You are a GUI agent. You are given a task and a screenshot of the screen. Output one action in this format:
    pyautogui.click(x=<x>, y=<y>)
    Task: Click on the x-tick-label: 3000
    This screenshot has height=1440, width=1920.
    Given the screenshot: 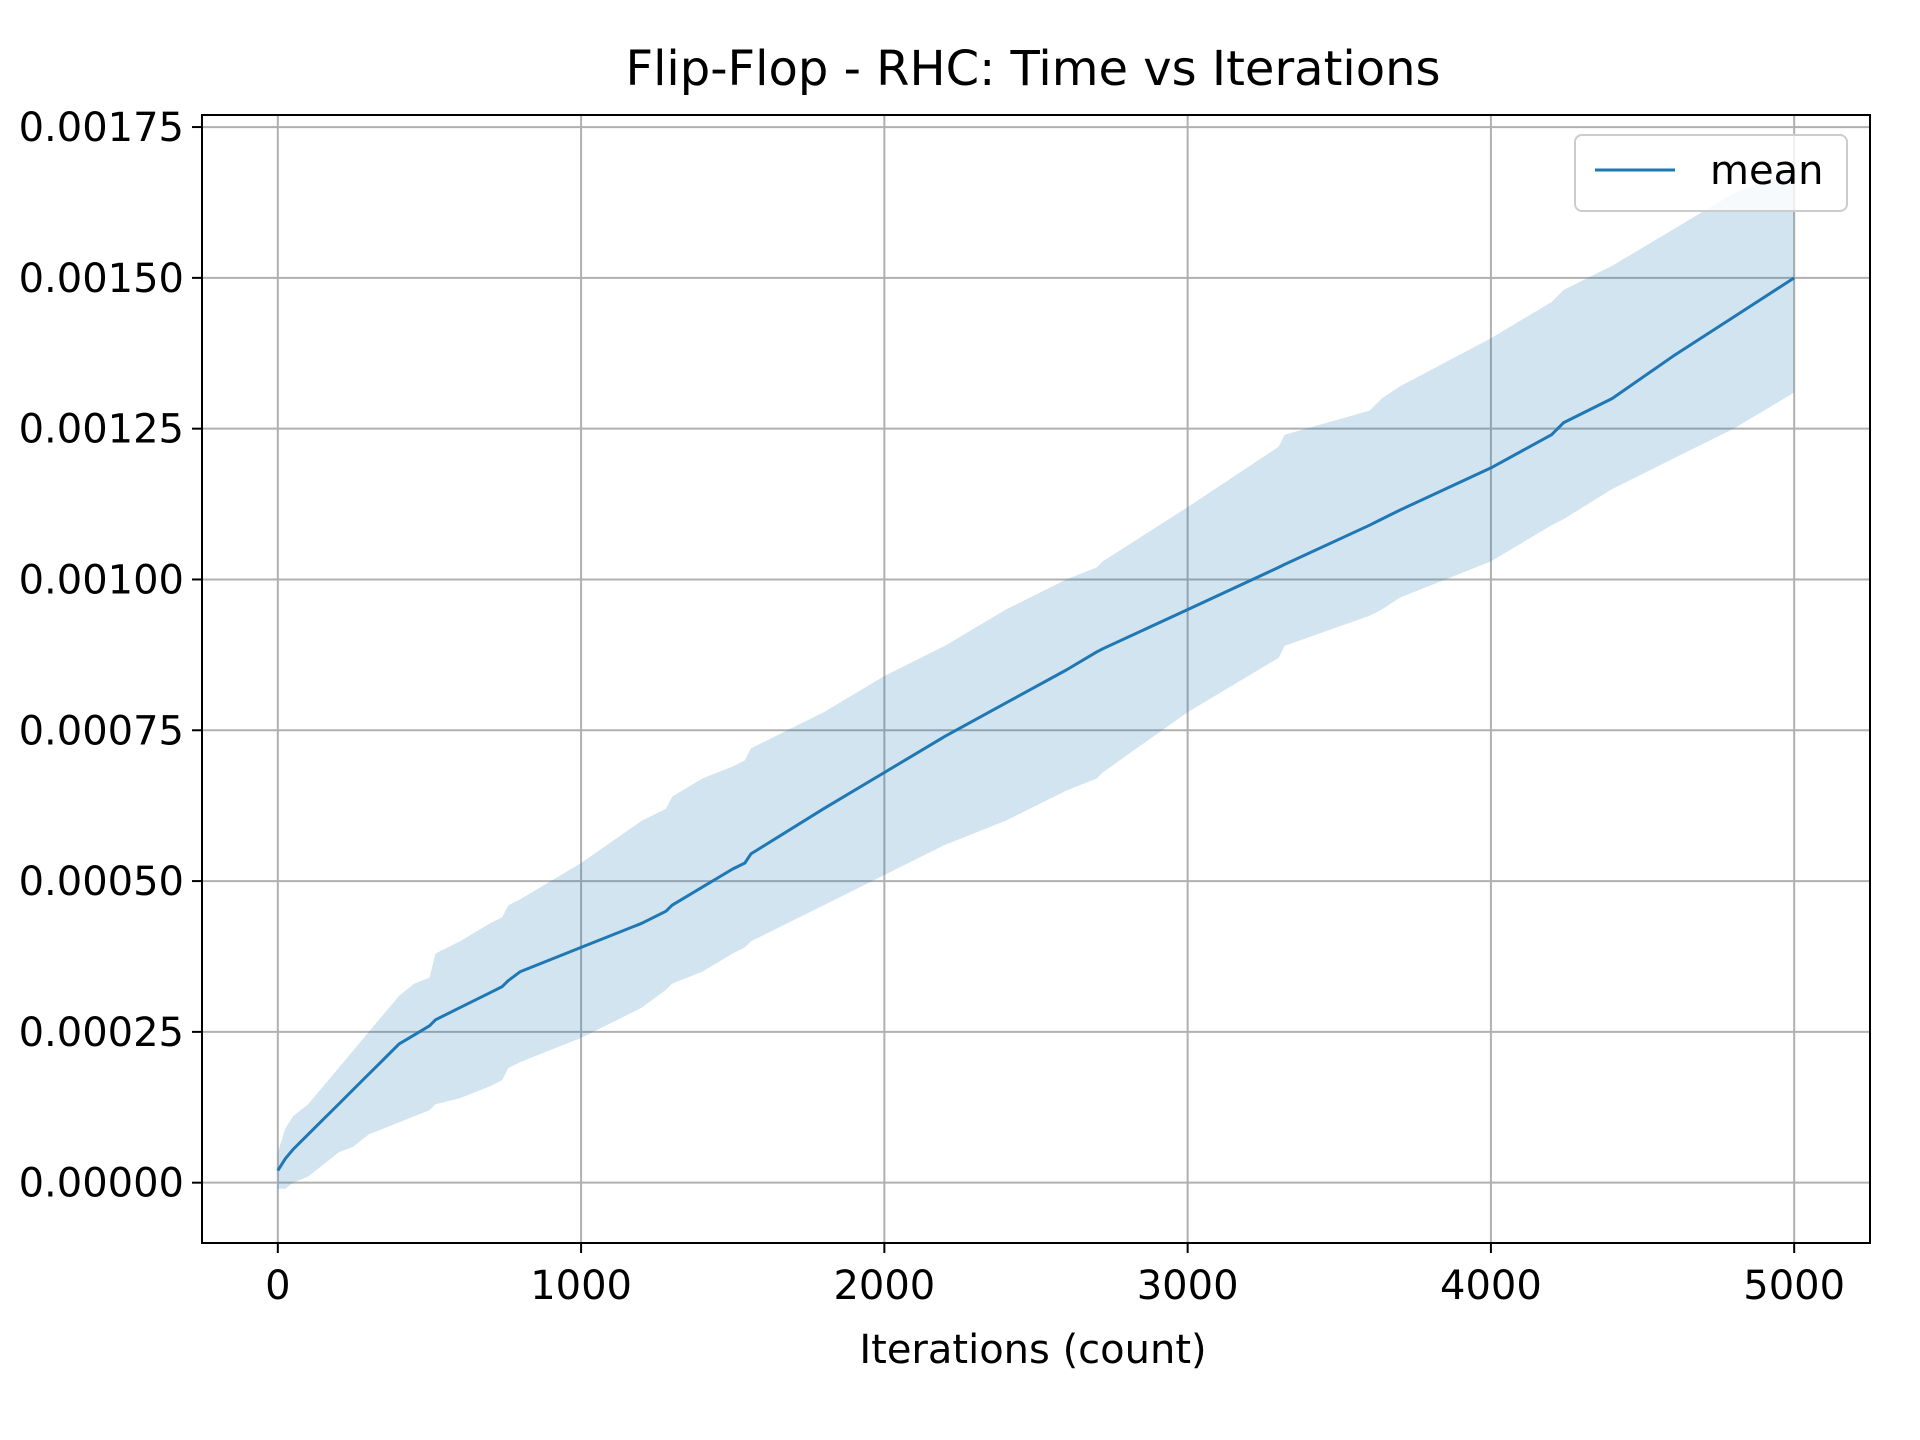 What is the action you would take?
    pyautogui.click(x=1188, y=1286)
    